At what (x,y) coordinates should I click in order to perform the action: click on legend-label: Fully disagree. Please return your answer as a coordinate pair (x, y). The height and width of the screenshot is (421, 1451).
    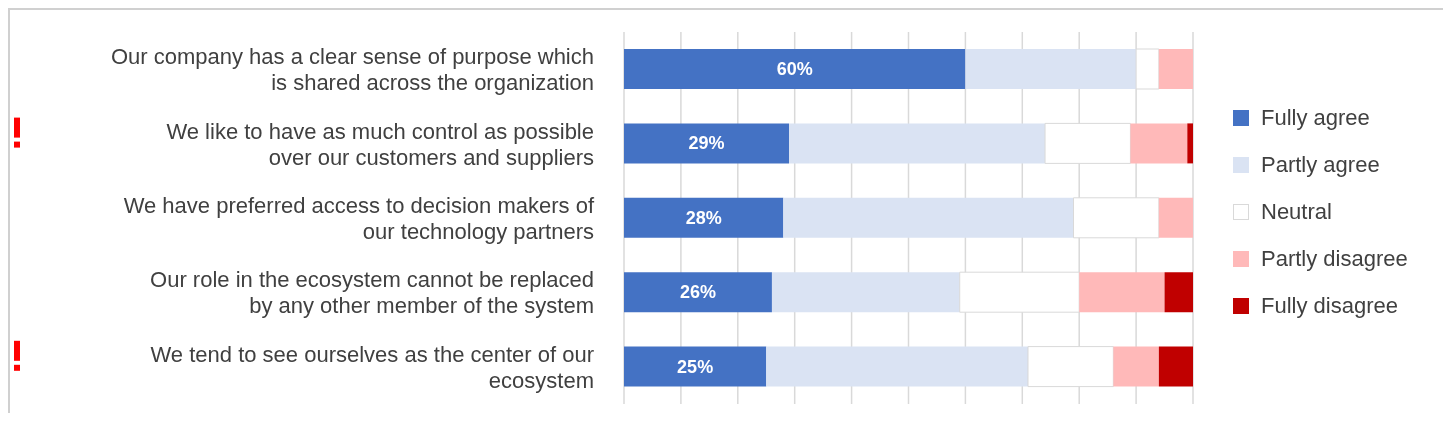
    Looking at the image, I should click on (1329, 305).